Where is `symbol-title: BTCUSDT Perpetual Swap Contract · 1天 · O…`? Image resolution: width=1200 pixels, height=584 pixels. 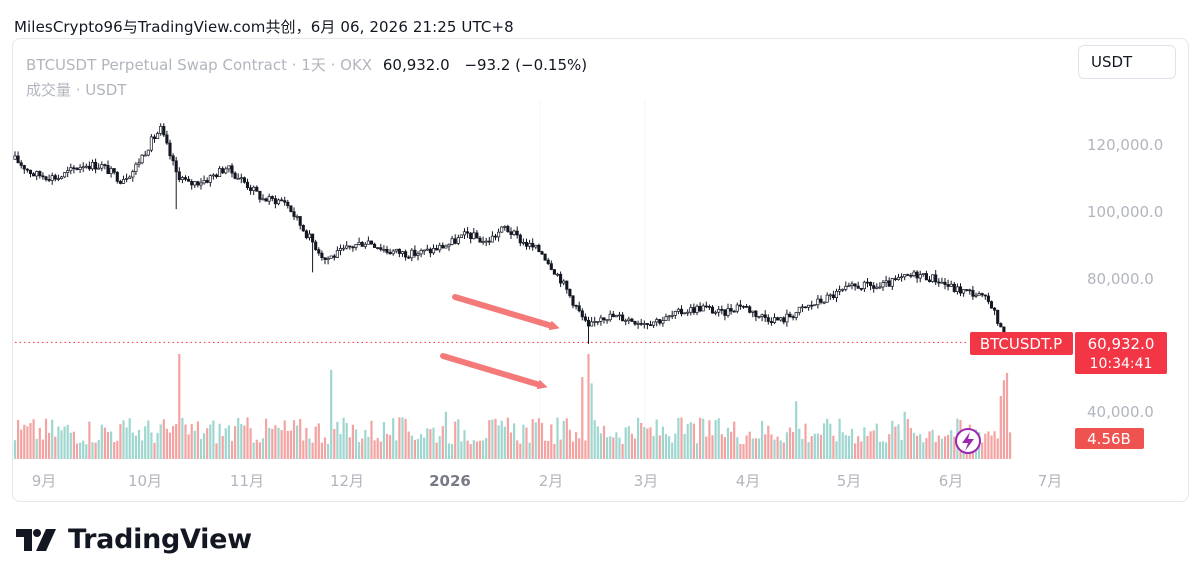
symbol-title: BTCUSDT Perpetual Swap Contract · 1天 · O… is located at coordinates (199, 65).